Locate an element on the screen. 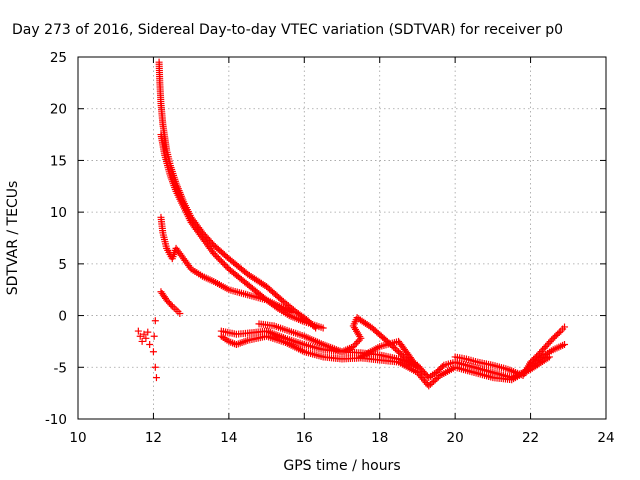 This screenshot has width=640, height=480. y-tick-label: 20 is located at coordinates (58, 110).